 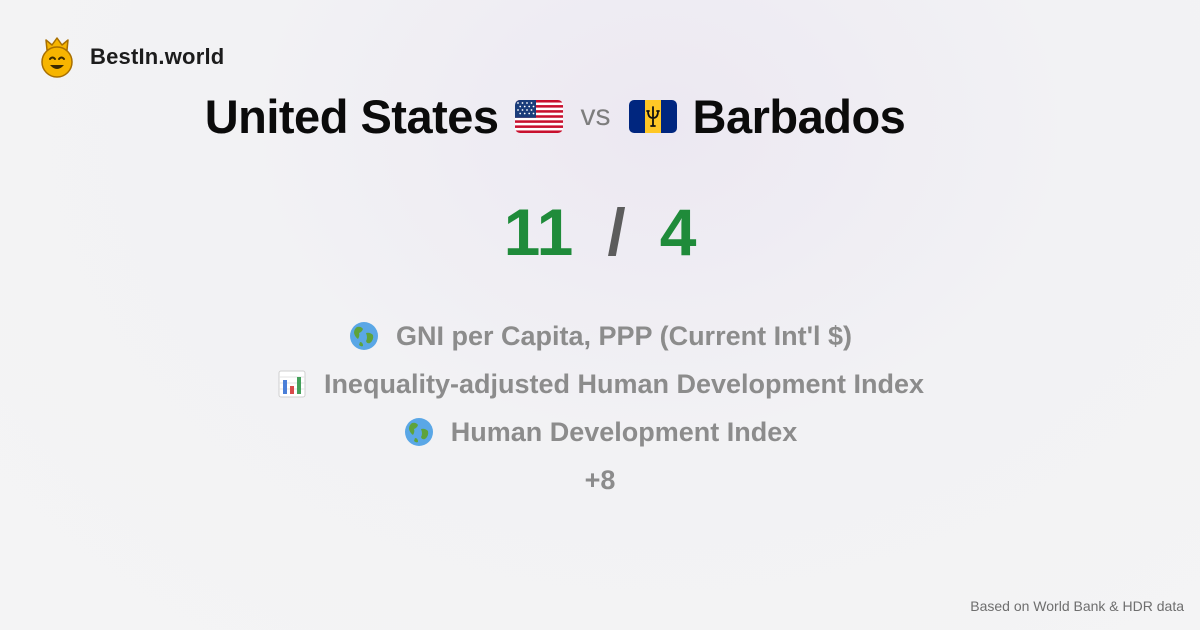 I want to click on comparison-title: United States vs Barbados, so click(x=555, y=116).